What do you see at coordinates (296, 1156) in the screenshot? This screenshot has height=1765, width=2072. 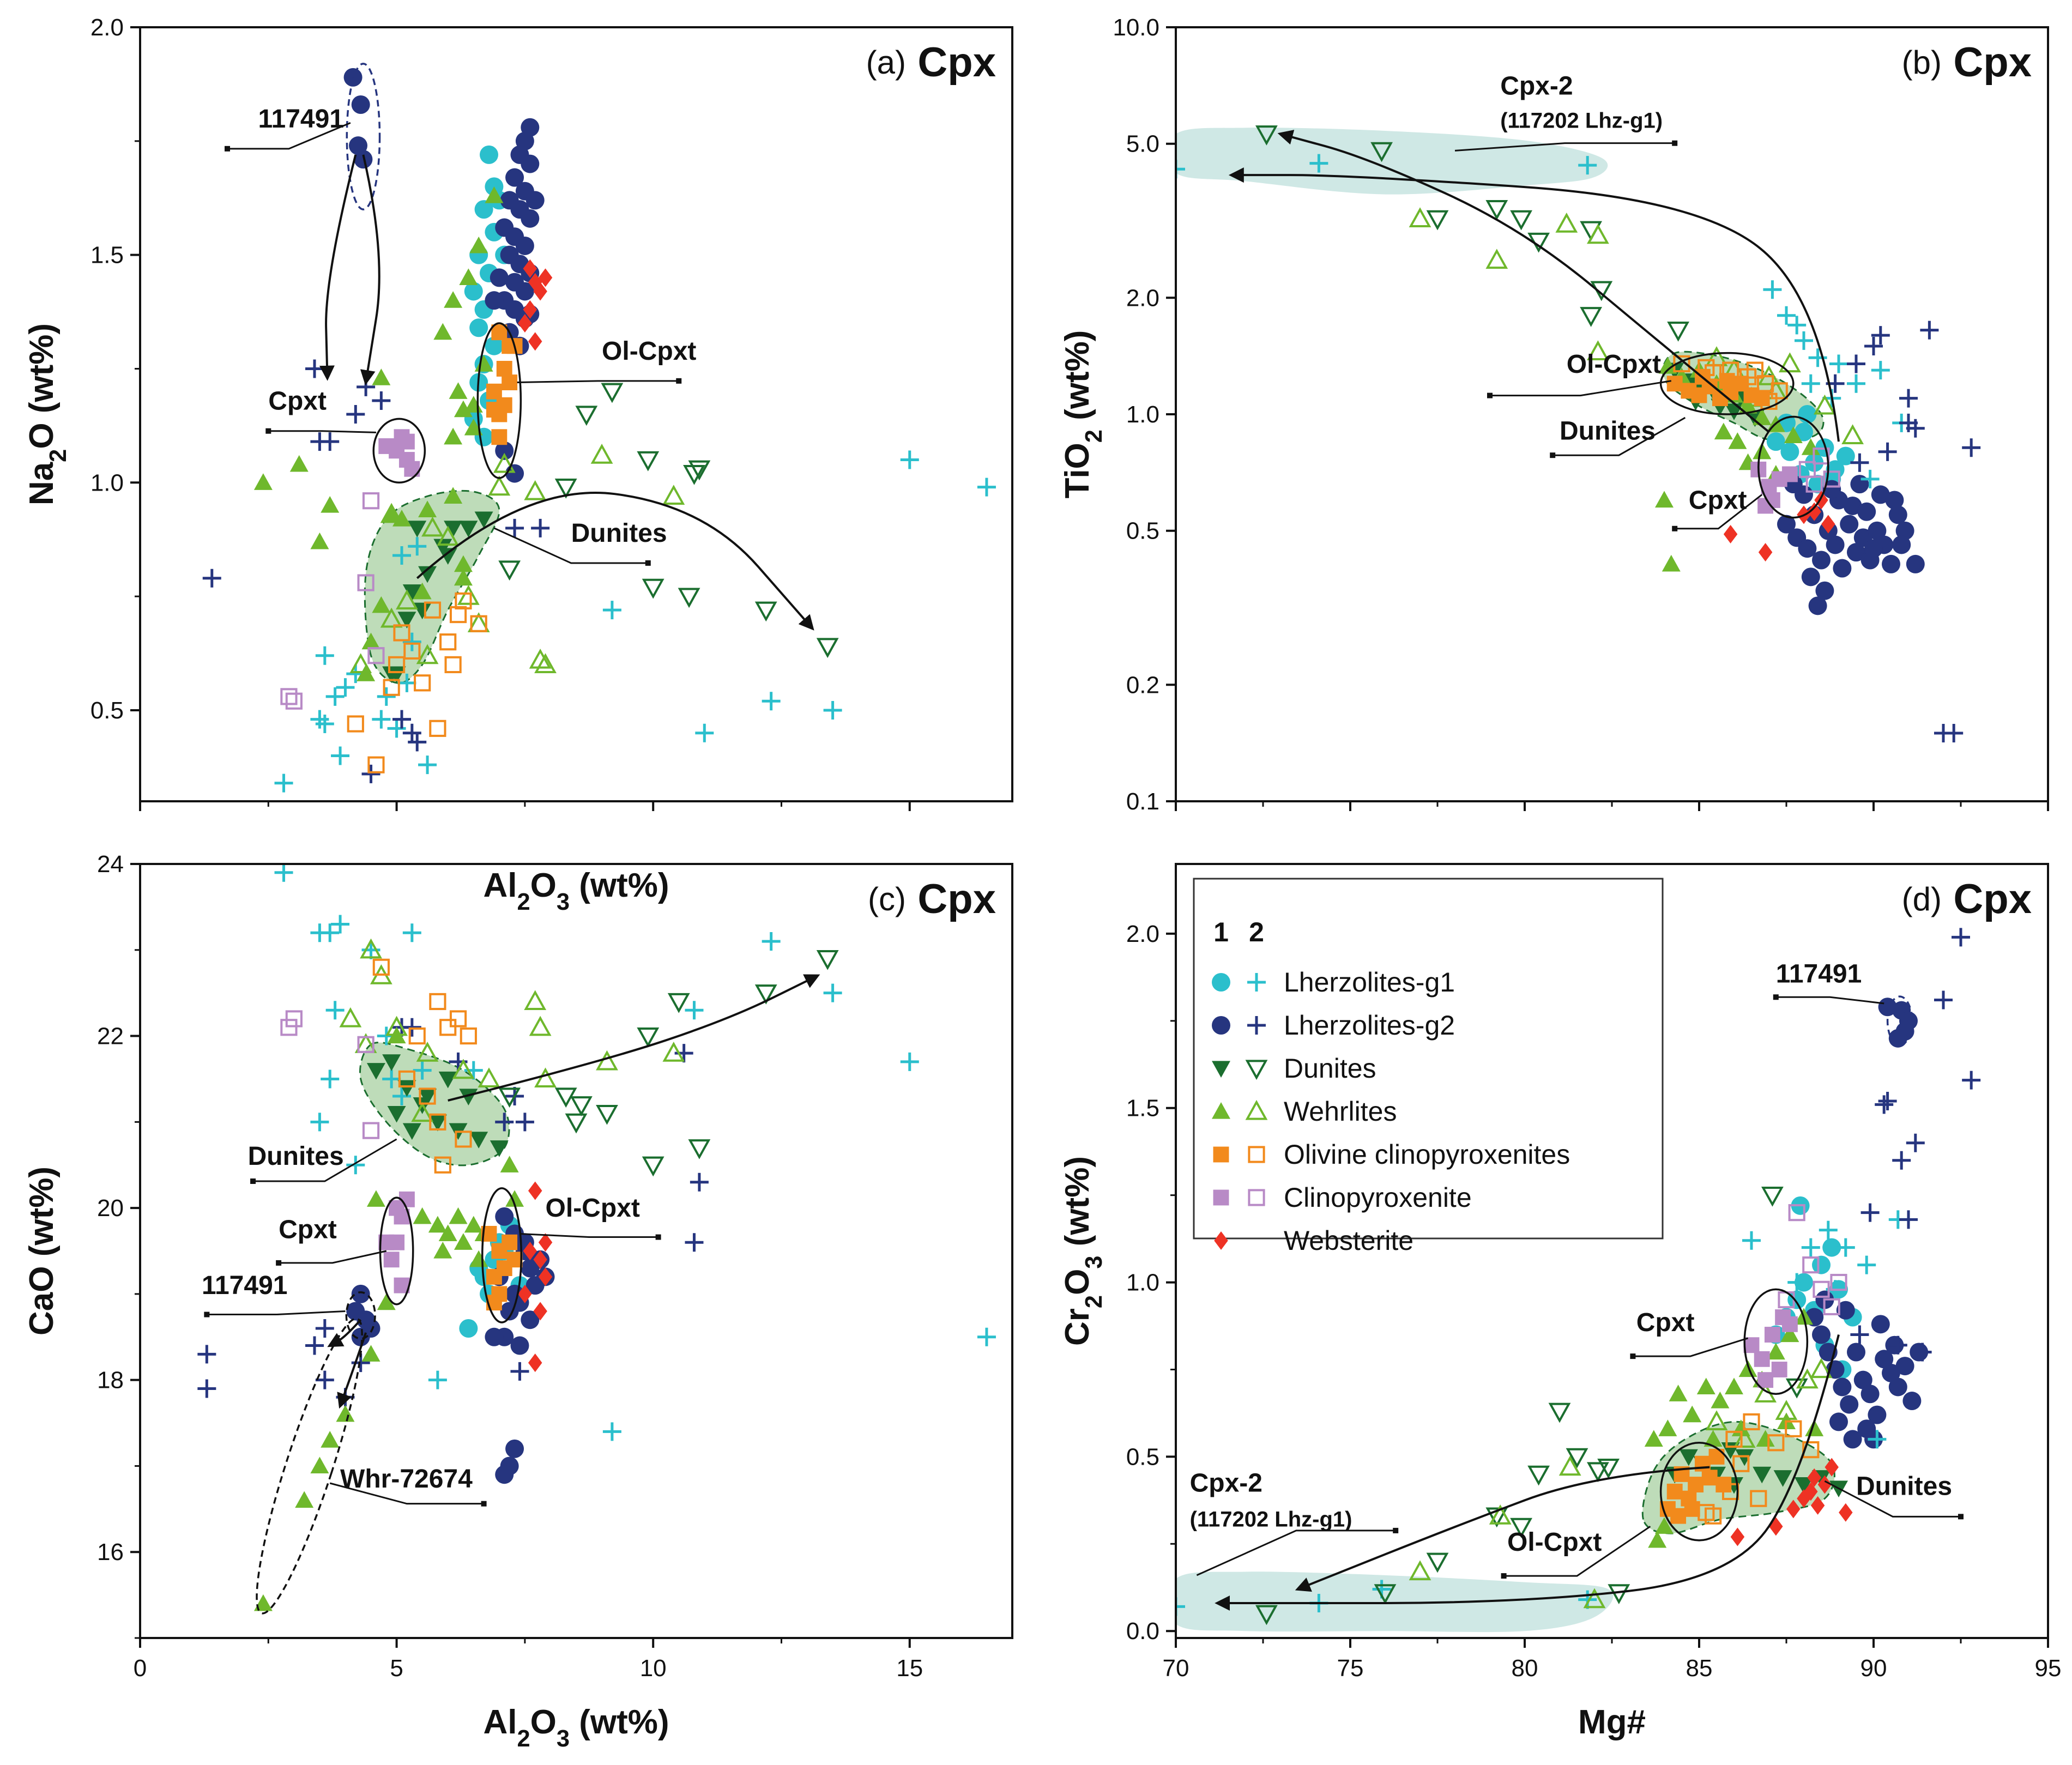 I see `annotation-c-0: Dunites` at bounding box center [296, 1156].